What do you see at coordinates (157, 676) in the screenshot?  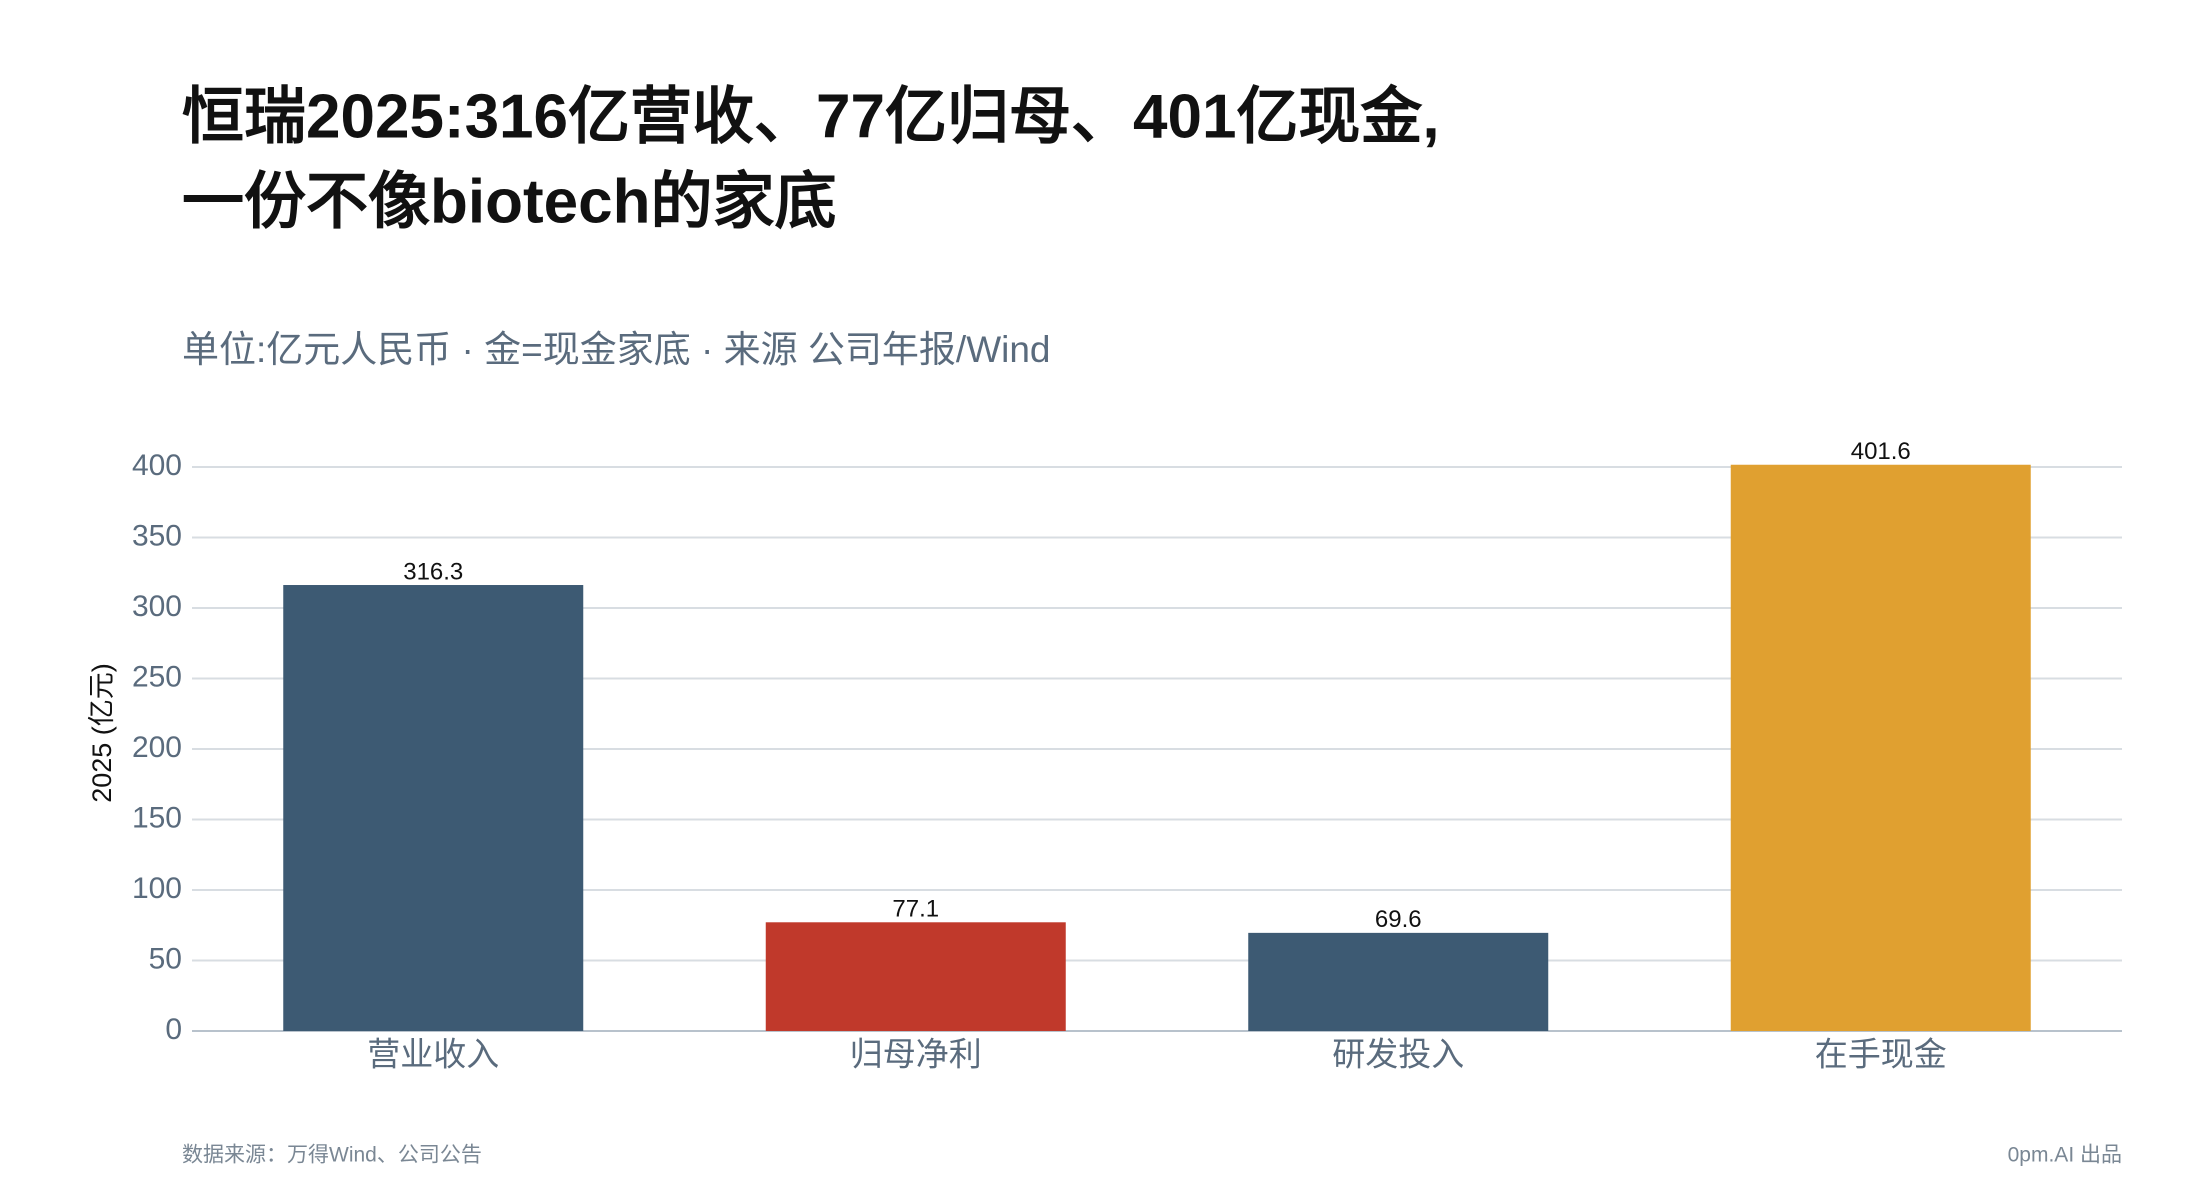 I see `y-tick-label: 250` at bounding box center [157, 676].